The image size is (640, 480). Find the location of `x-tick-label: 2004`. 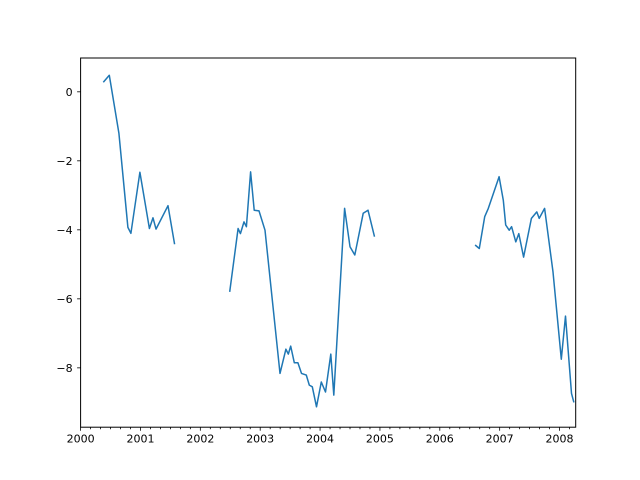

x-tick-label: 2004 is located at coordinates (320, 439).